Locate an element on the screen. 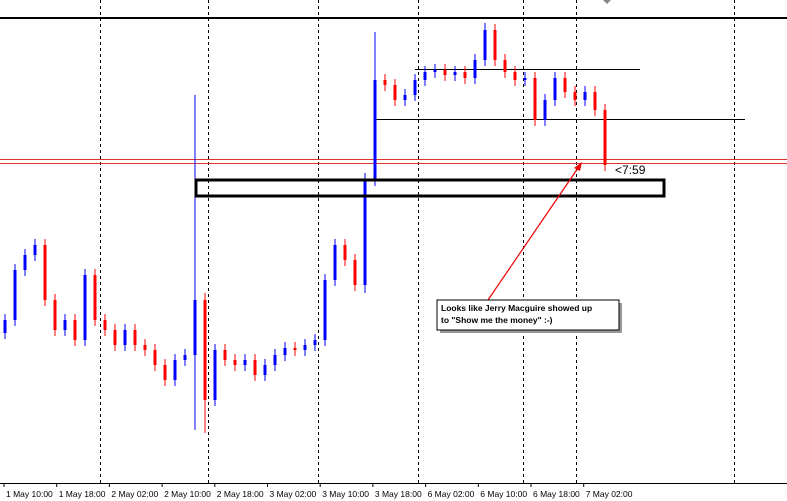  x-tick-label: 3 May 02:00 is located at coordinates (293, 494).